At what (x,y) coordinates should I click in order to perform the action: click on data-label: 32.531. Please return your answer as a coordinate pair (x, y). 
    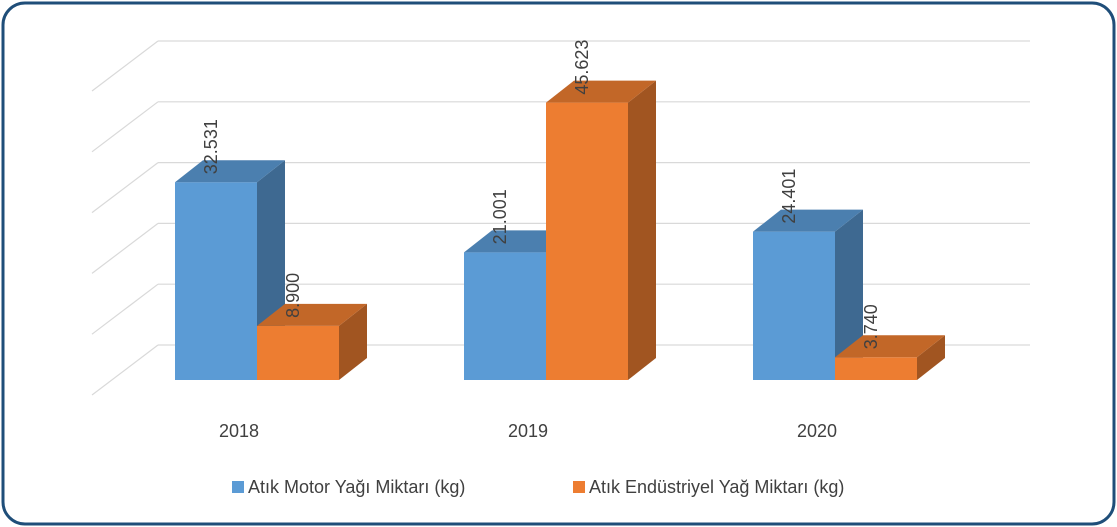
    Looking at the image, I should click on (211, 146).